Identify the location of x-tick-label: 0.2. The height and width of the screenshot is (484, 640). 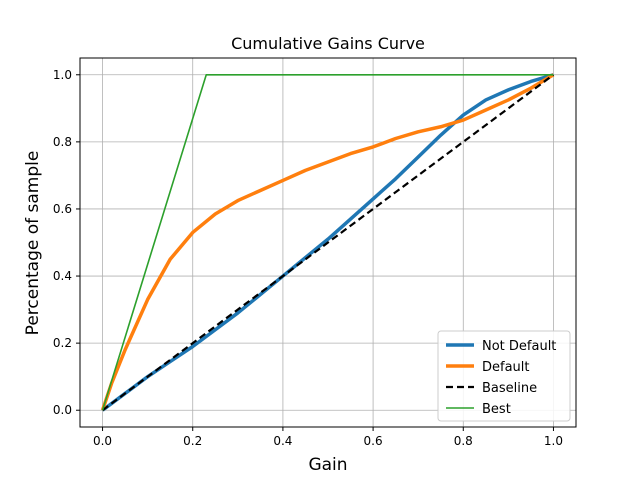
(192, 441).